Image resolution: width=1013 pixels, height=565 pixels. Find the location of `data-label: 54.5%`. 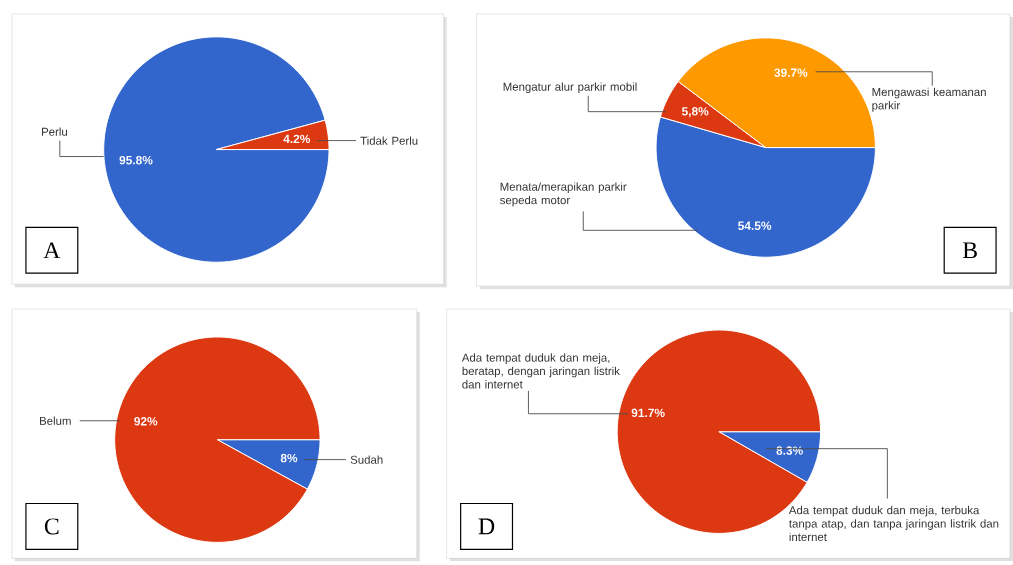

data-label: 54.5% is located at coordinates (755, 225).